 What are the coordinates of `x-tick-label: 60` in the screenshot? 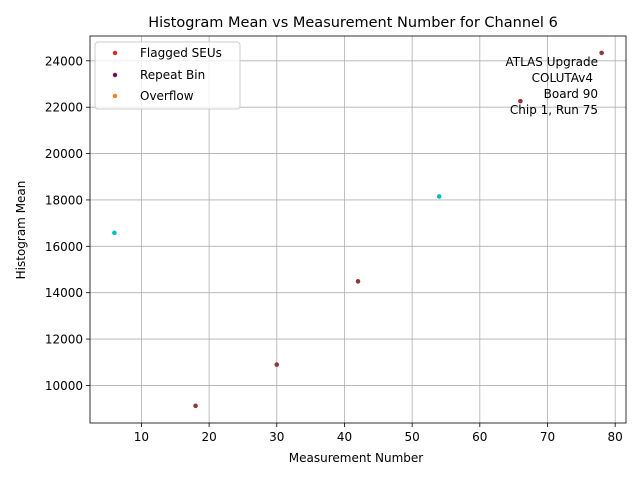 It's located at (479, 437).